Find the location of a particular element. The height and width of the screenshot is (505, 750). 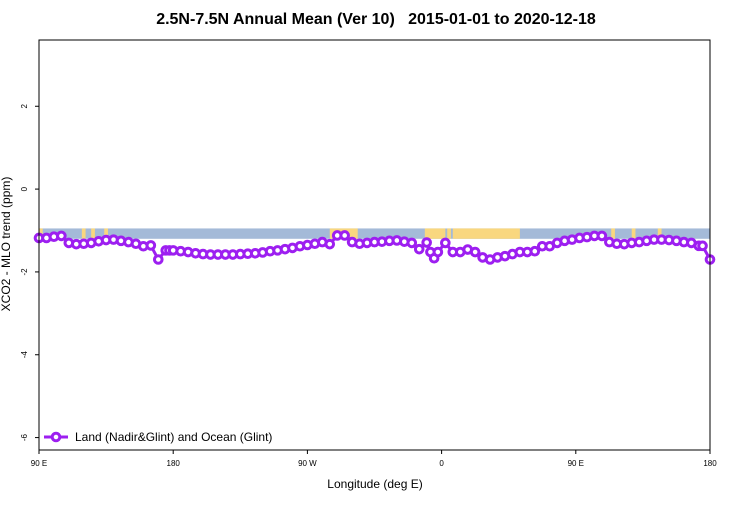

legend: Land (Nadir&Glint) and Ocean (Glint) is located at coordinates (158, 437).